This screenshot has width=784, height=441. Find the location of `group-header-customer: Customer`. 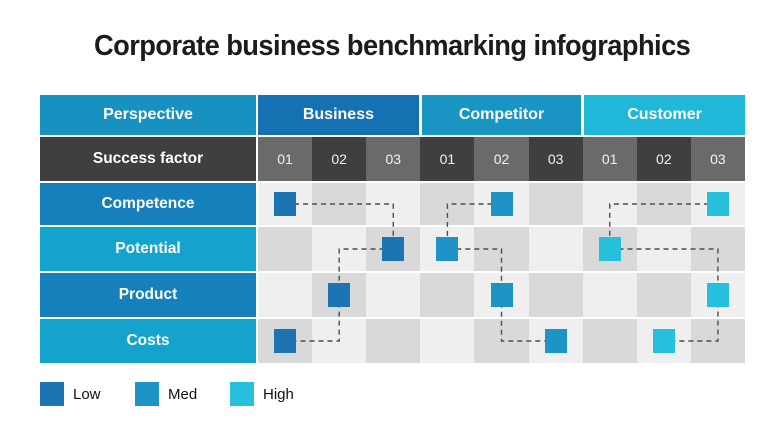

group-header-customer: Customer is located at coordinates (664, 115).